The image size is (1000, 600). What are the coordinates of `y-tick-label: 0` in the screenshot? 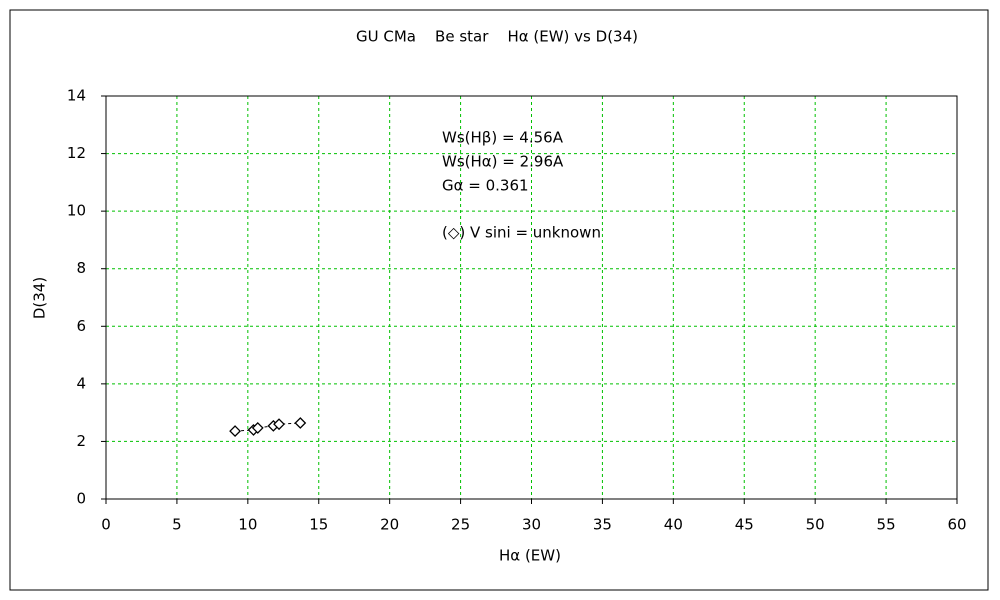 It's located at (81, 499).